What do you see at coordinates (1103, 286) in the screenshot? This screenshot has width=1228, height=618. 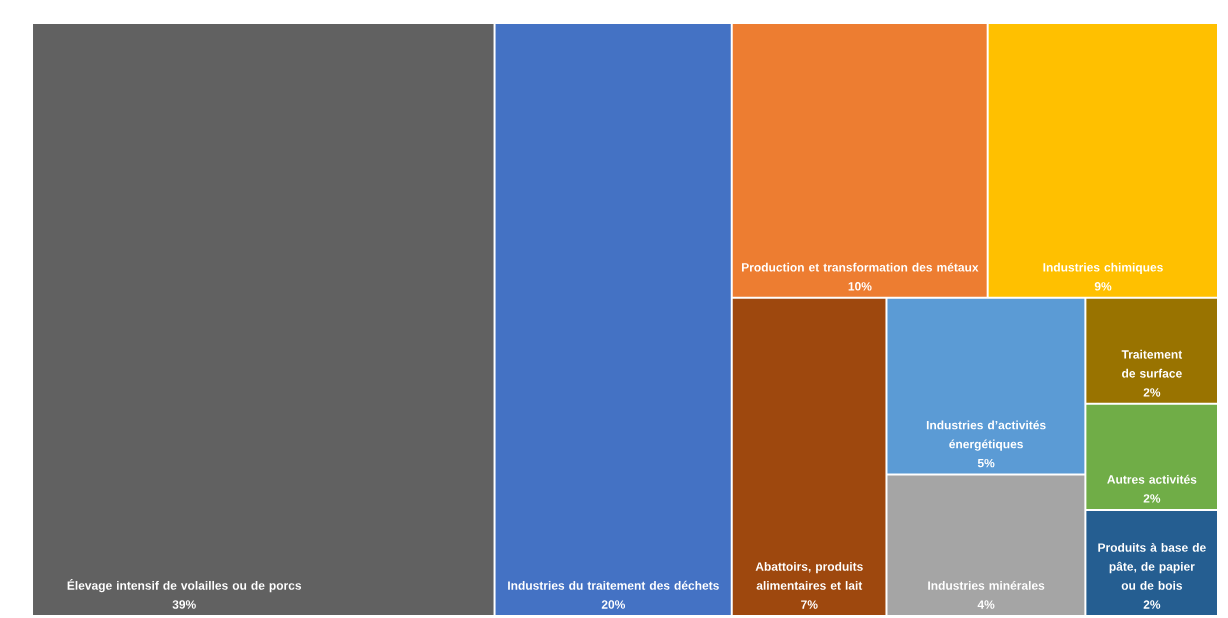 I see `data-label: 9%` at bounding box center [1103, 286].